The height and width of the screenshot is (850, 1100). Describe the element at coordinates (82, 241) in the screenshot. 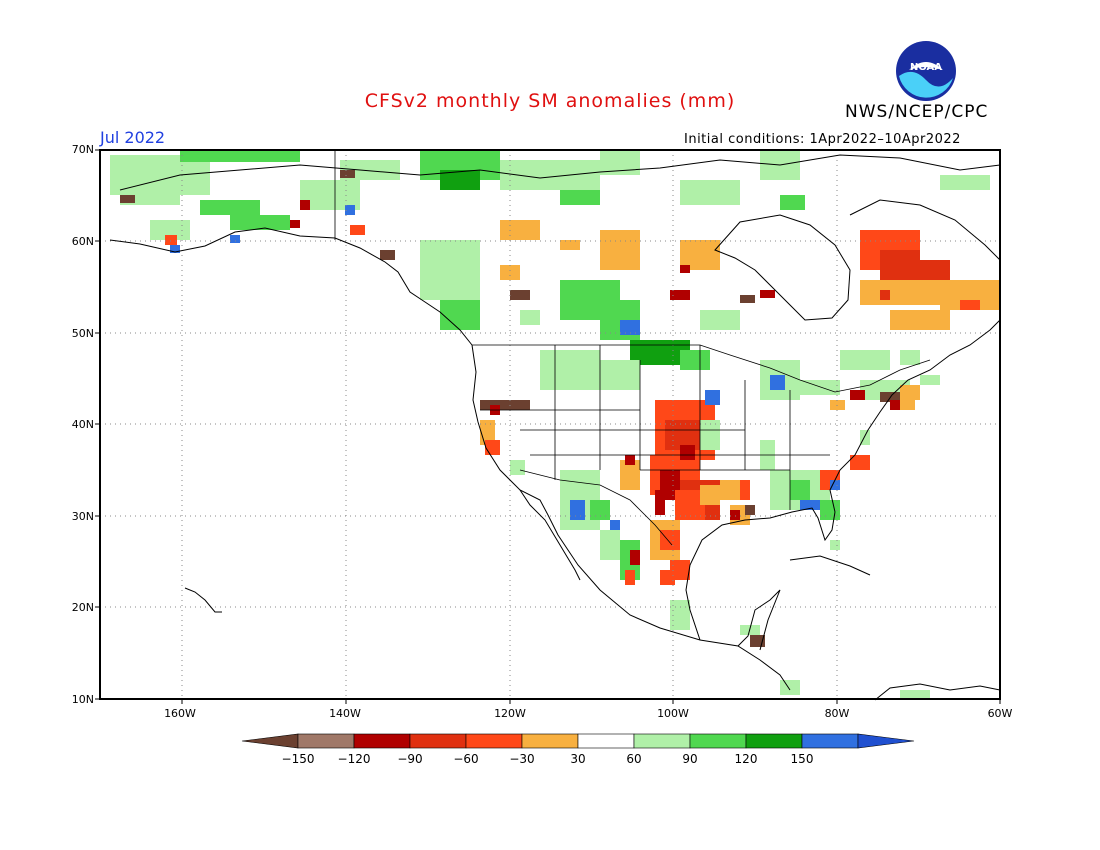

I see `lat-label-60n: 60N` at that location.